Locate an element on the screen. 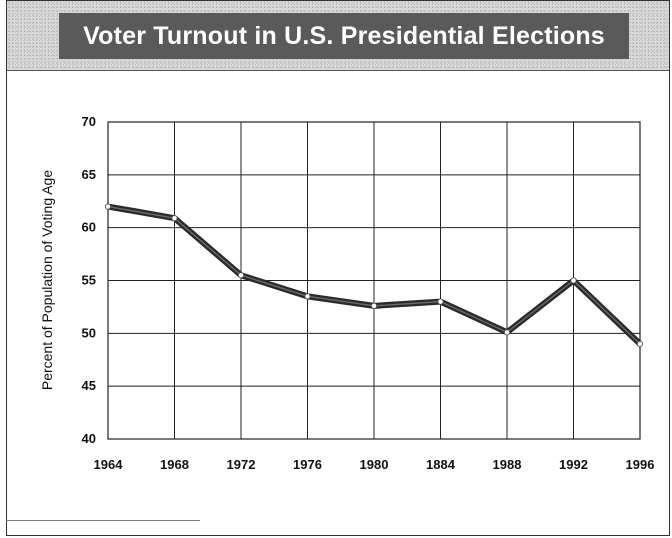 The height and width of the screenshot is (538, 672). y-tick-label: 70 is located at coordinates (89, 121).